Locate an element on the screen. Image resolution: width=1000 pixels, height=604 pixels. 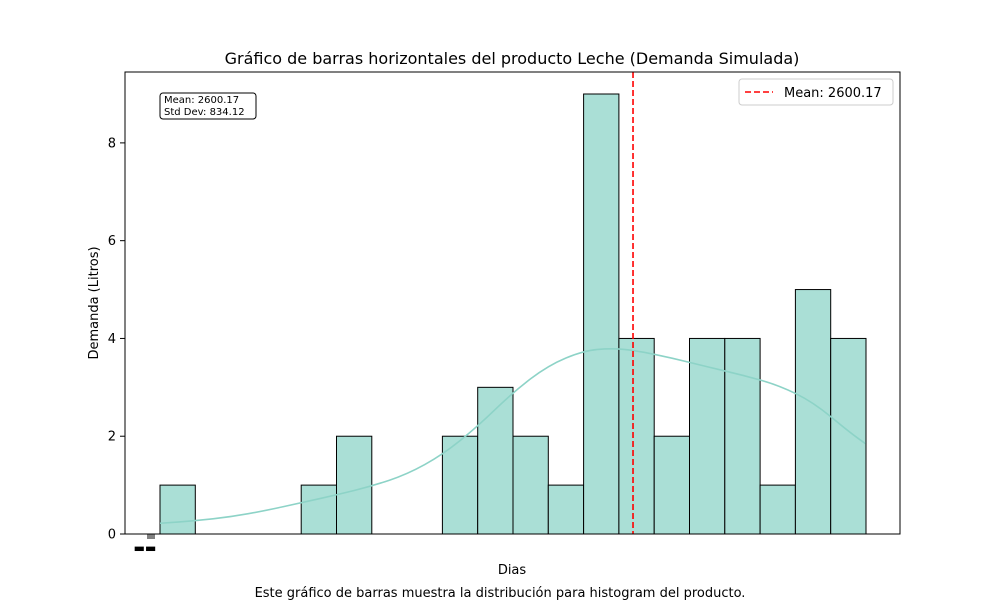
x-axis-crowded-ticks: ▬▬ is located at coordinates (145, 544).